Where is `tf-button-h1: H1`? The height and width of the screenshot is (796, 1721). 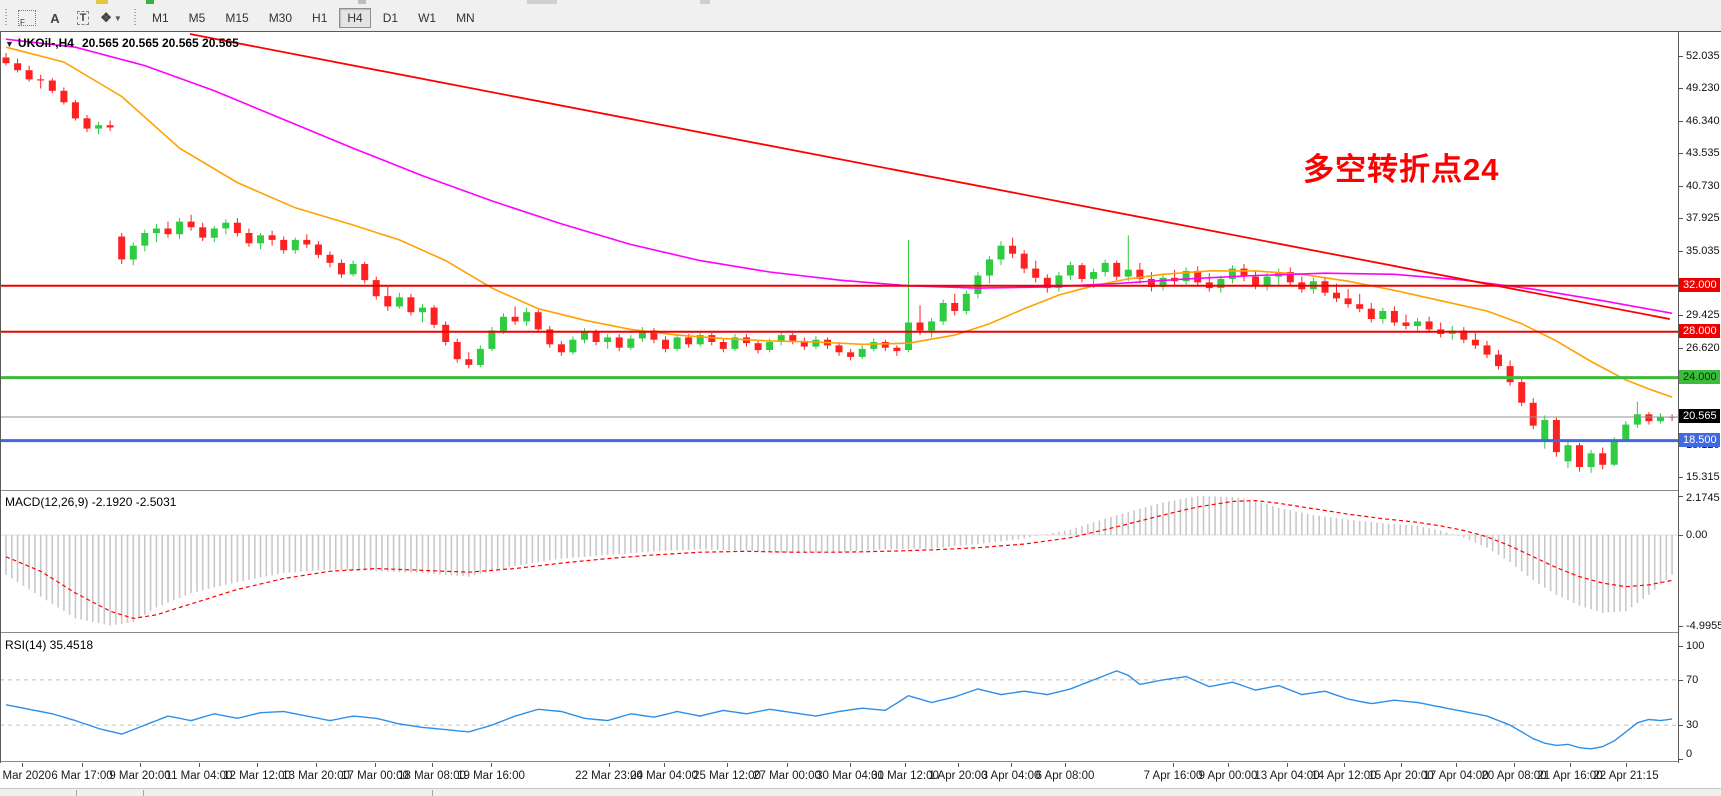
tf-button-h1: H1 is located at coordinates (320, 18).